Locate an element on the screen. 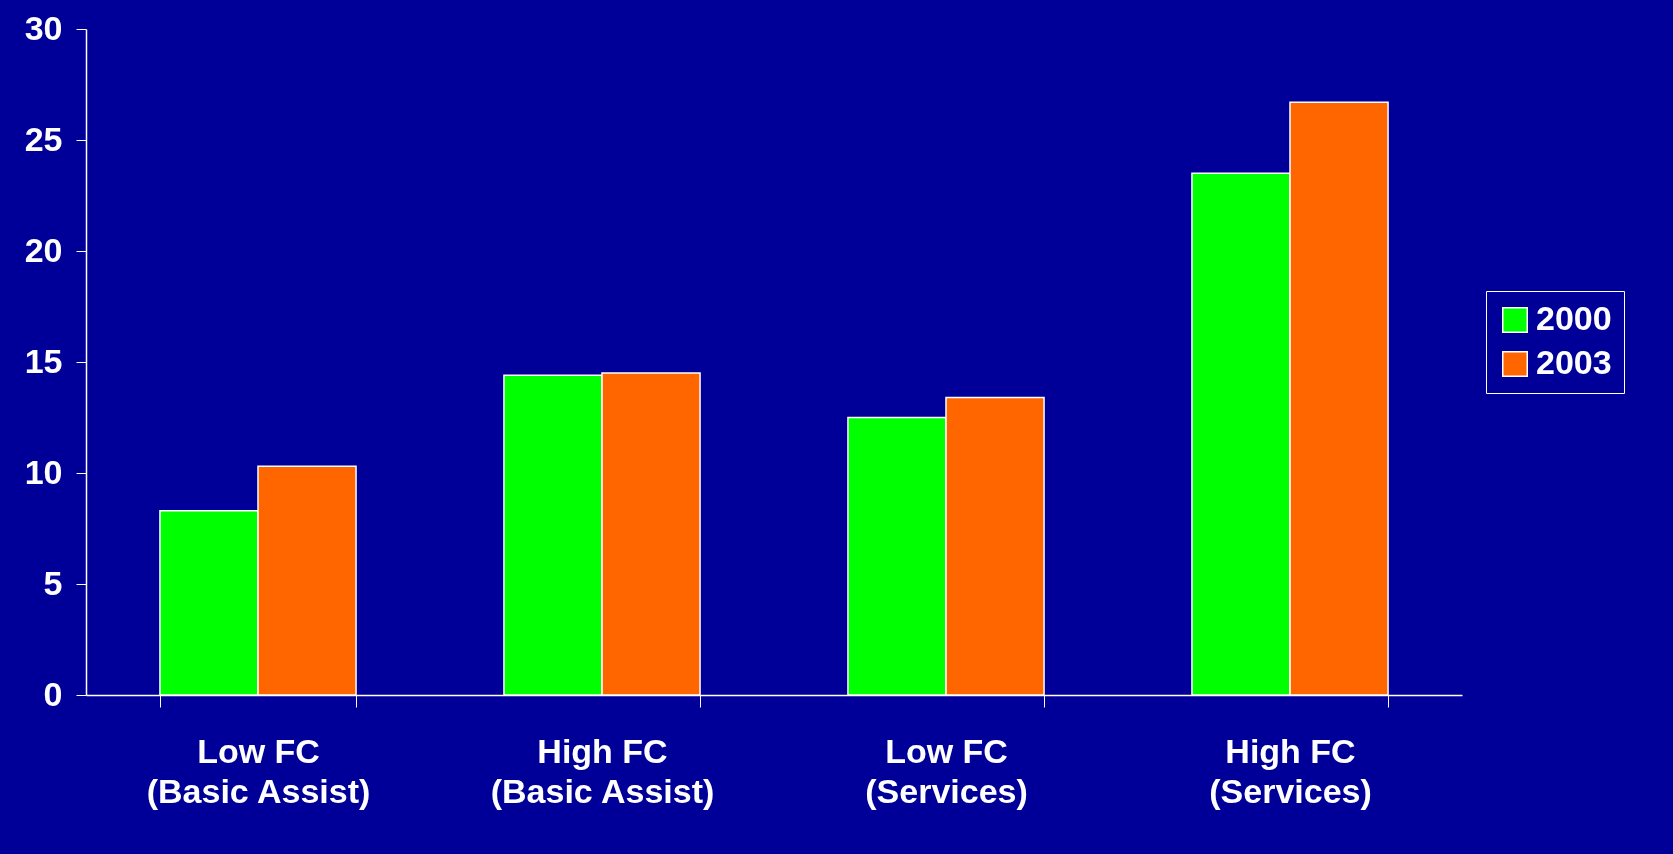 Image resolution: width=1673 pixels, height=854 pixels. x-tick-label: High FC (Services) is located at coordinates (1290, 770).